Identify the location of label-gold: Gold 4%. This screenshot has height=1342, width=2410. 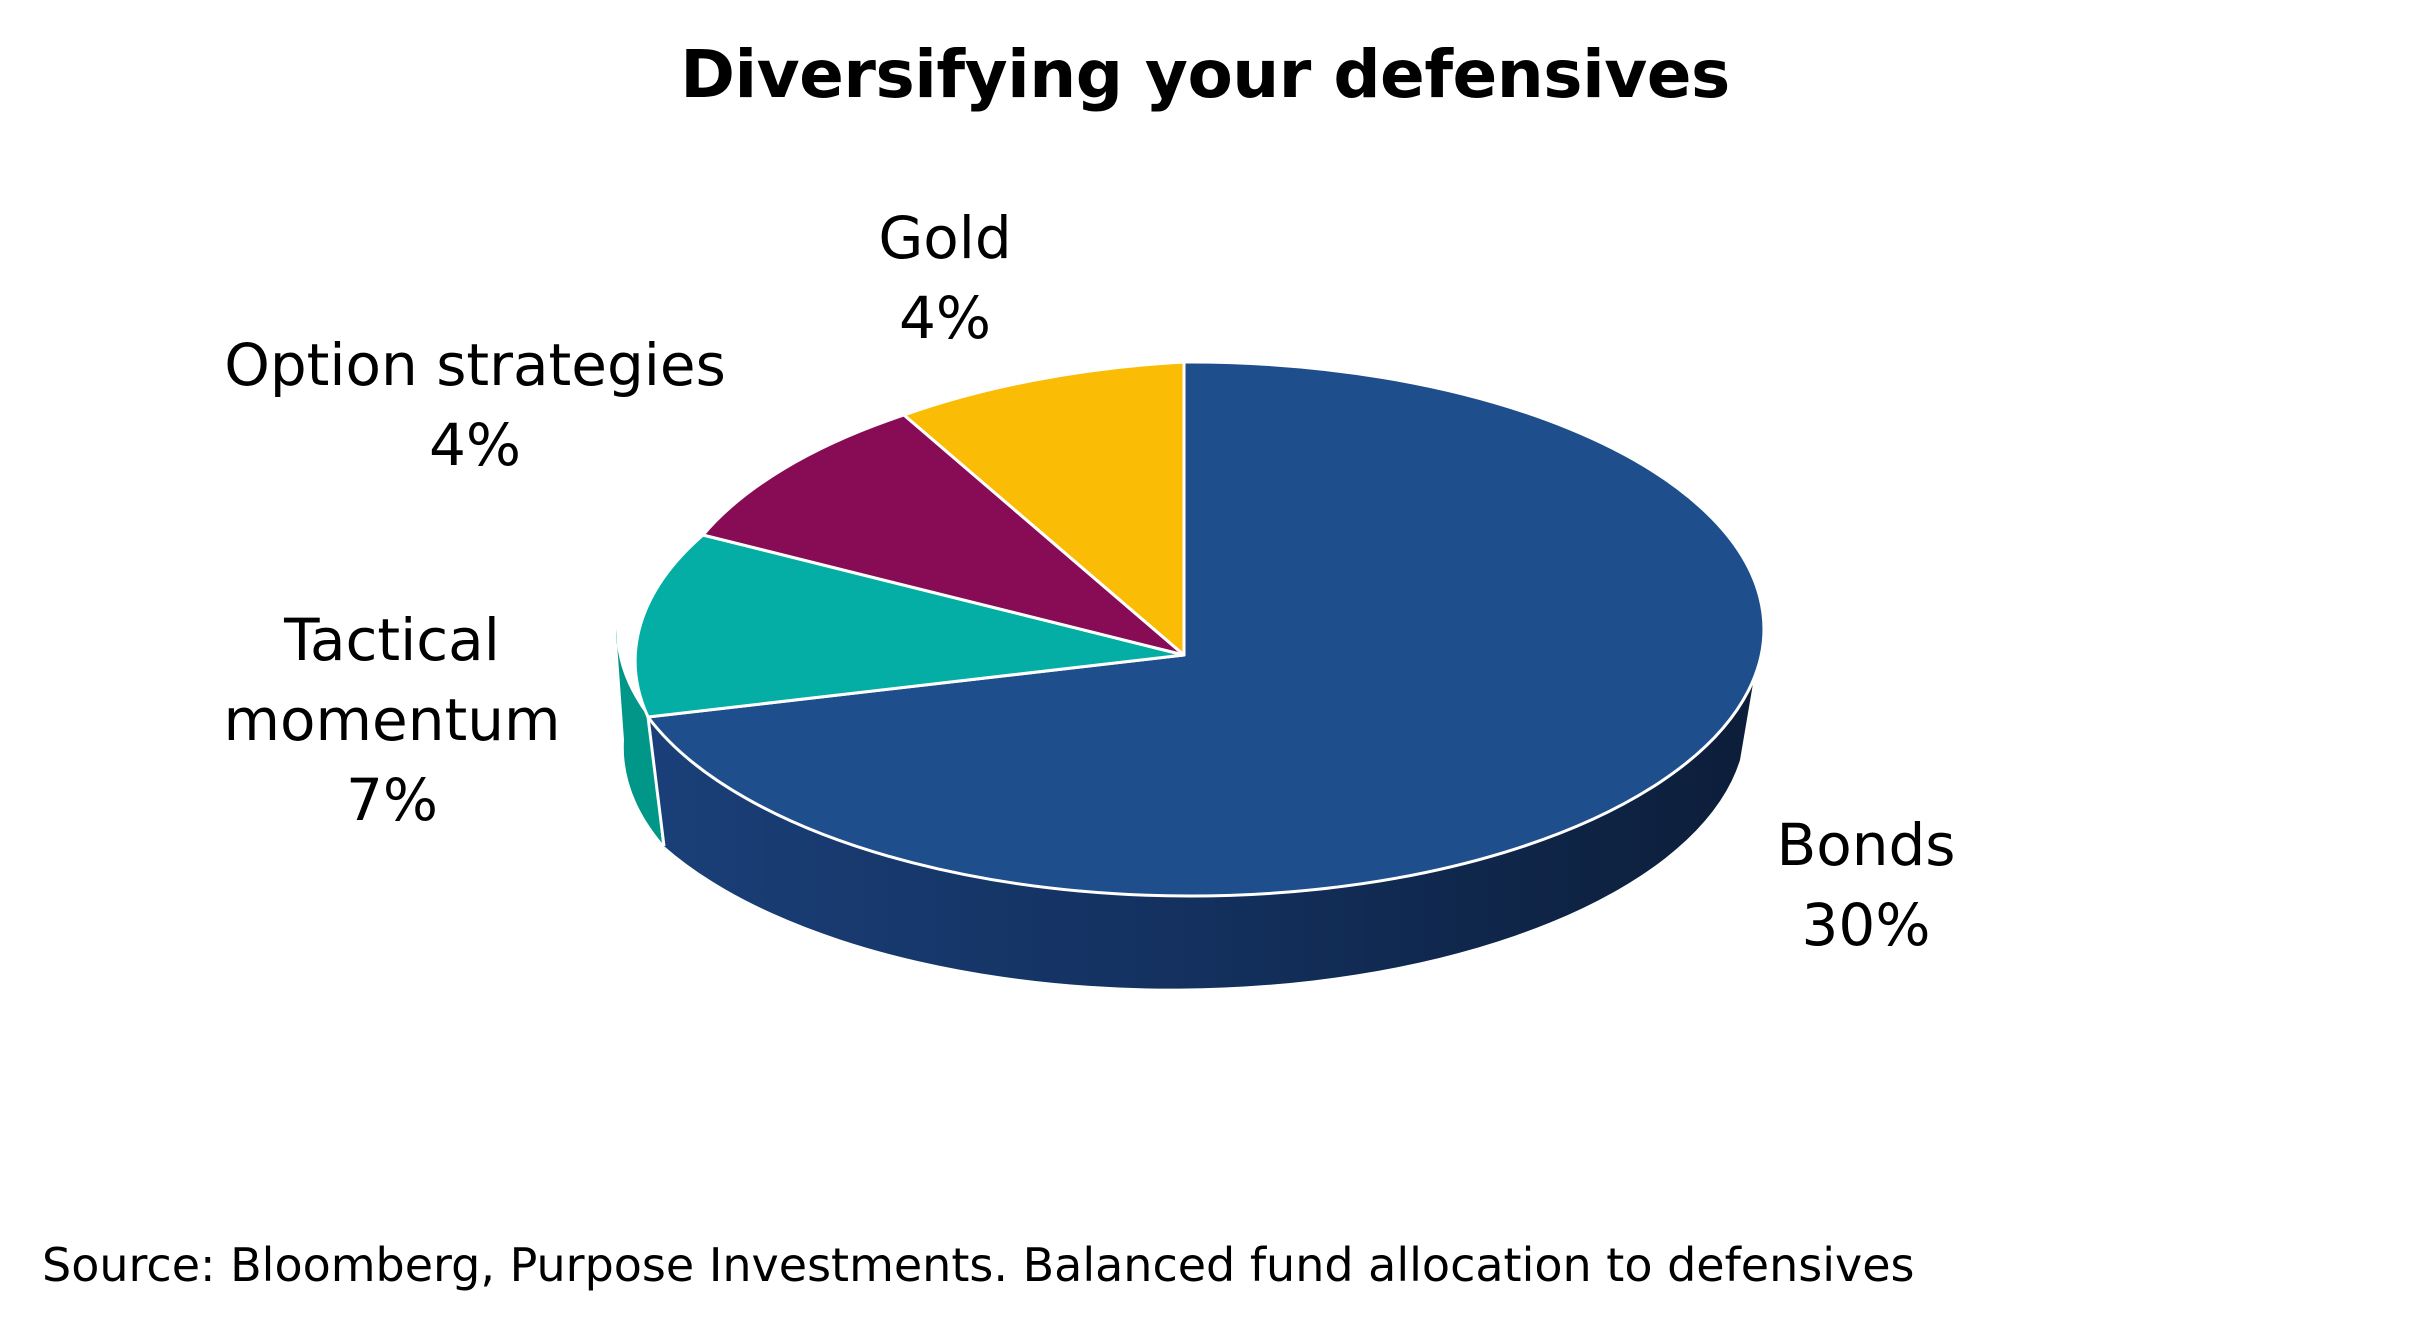
(945, 278).